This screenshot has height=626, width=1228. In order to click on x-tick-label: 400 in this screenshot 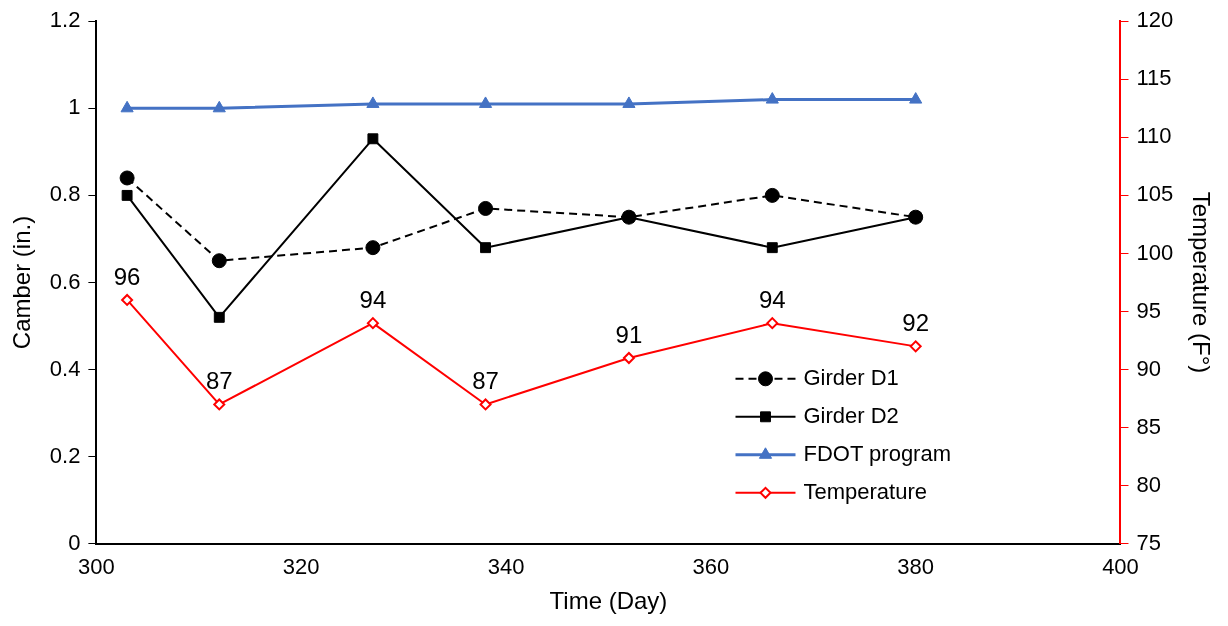, I will do `click(1120, 567)`.